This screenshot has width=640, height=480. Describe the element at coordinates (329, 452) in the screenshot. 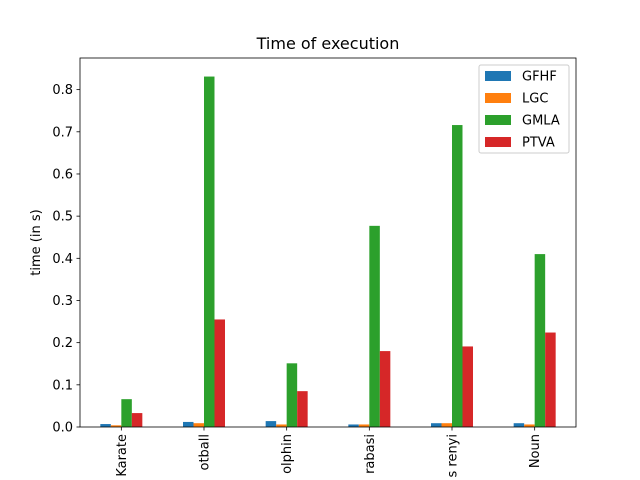

I see `x-axis: Karate otball olphin rabasi s renyi Noun` at that location.